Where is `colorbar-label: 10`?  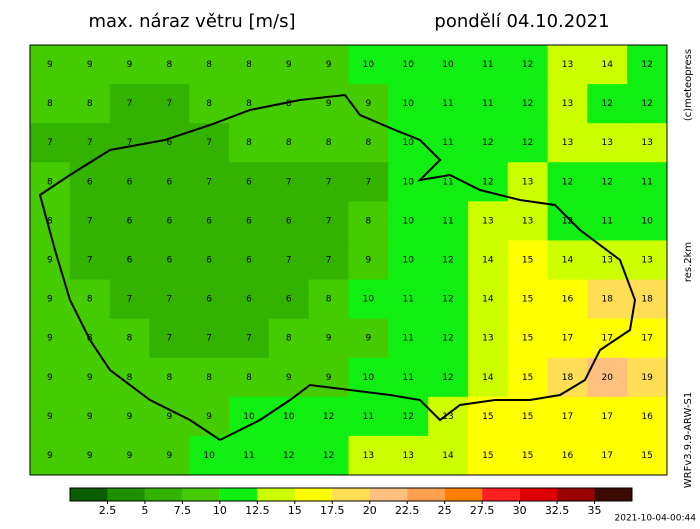
colorbar-label: 10 is located at coordinates (220, 510).